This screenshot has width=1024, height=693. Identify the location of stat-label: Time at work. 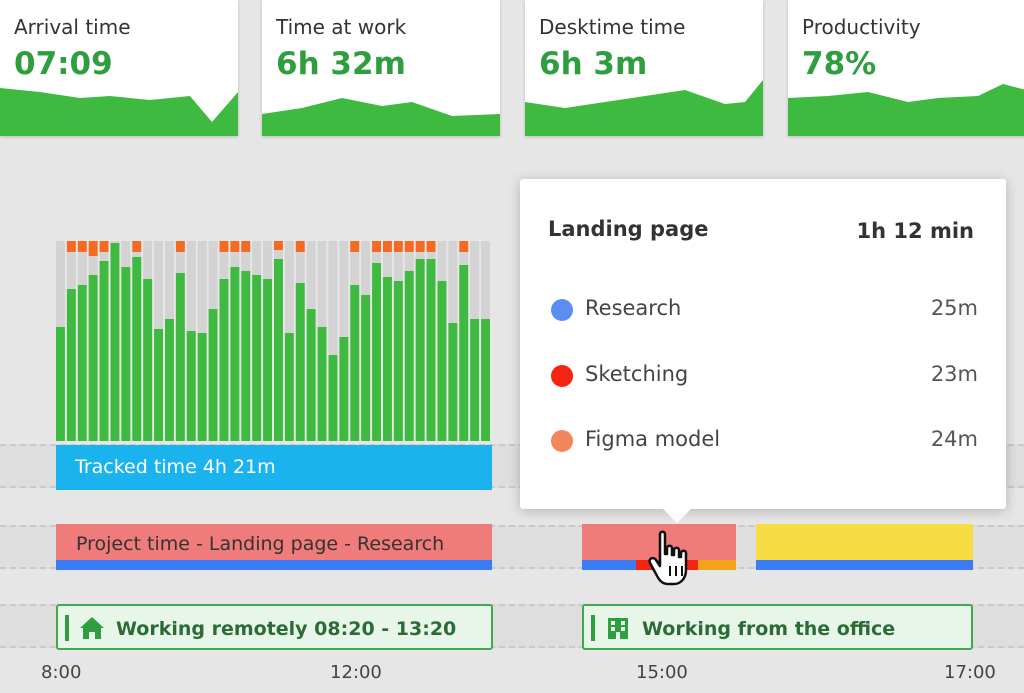
(341, 27).